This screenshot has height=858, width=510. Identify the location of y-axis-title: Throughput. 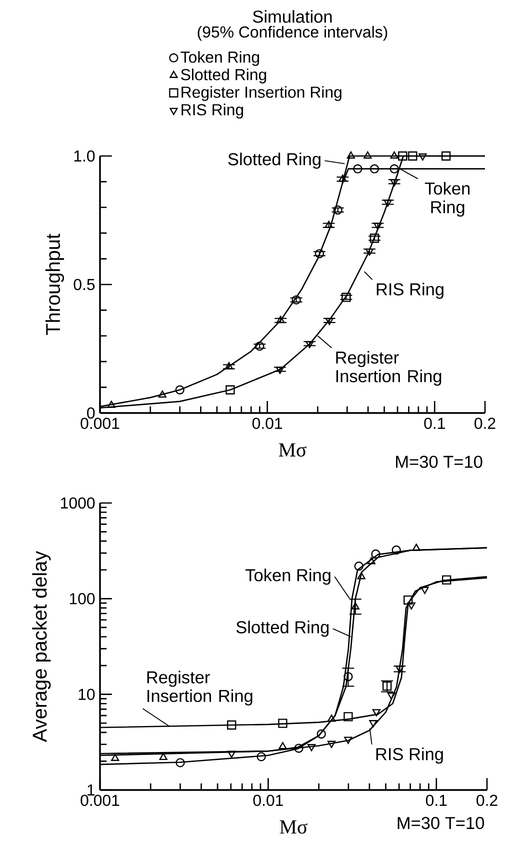
(54, 285).